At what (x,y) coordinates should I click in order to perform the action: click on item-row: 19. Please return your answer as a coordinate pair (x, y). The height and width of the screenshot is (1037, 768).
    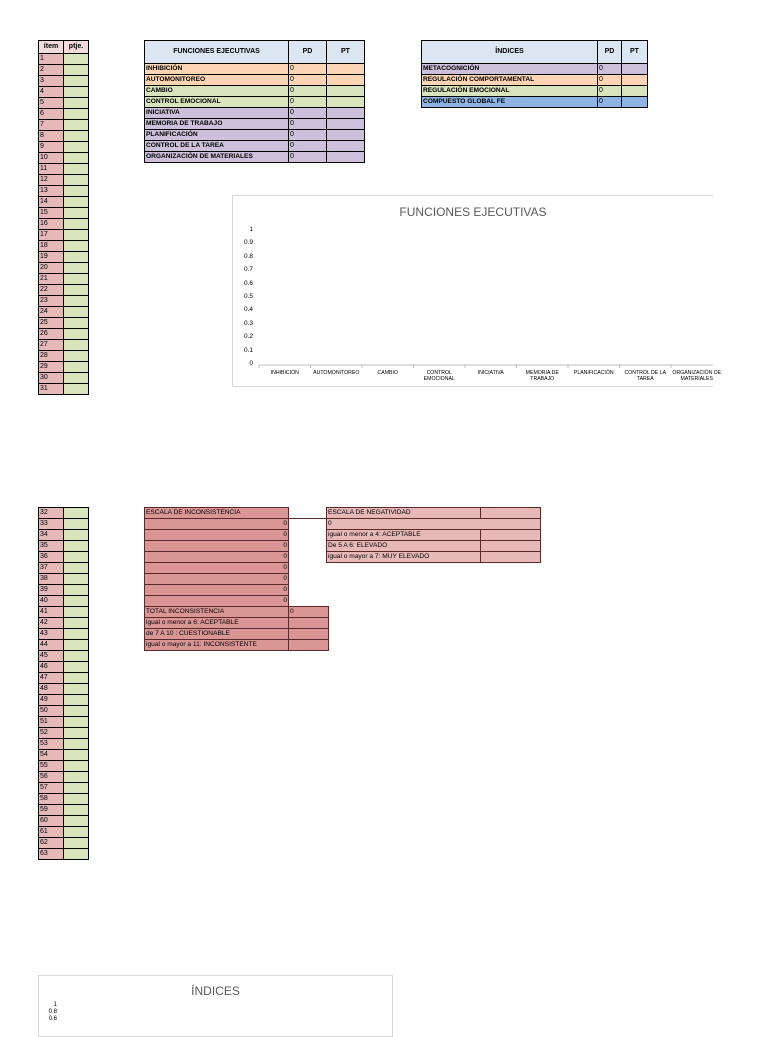
    Looking at the image, I should click on (63, 257).